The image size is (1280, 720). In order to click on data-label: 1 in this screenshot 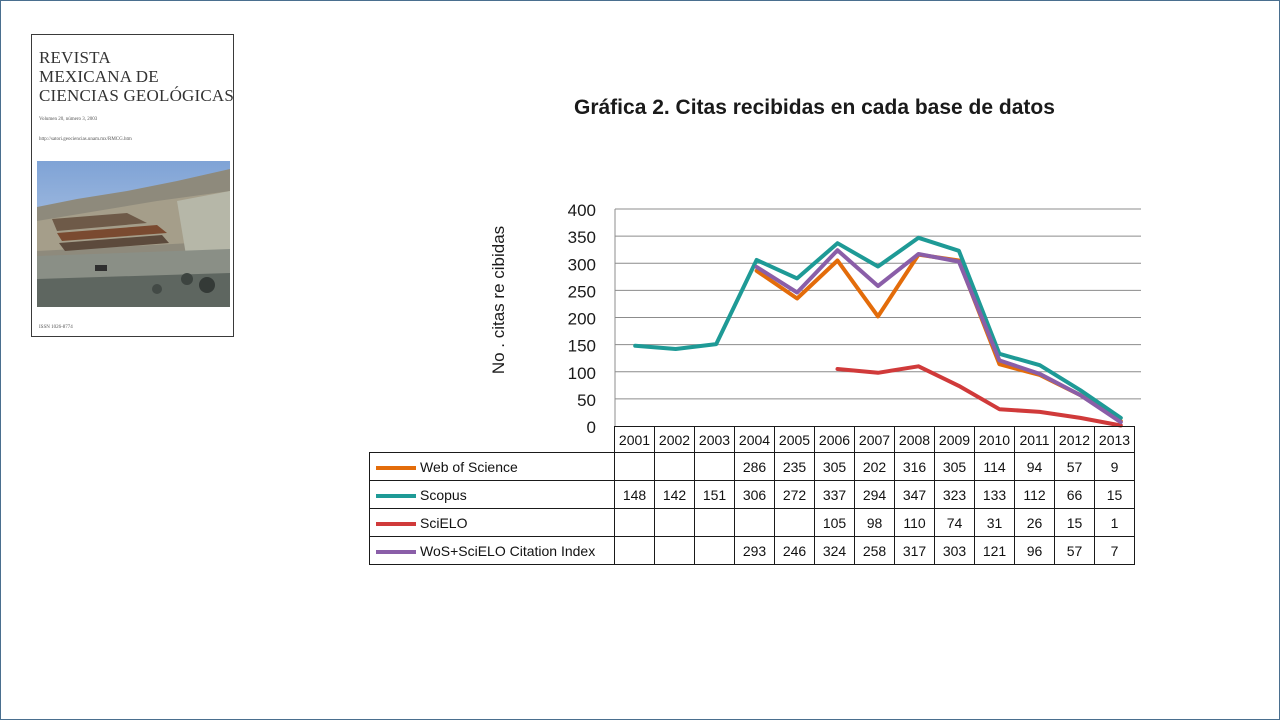, I will do `click(1114, 522)`.